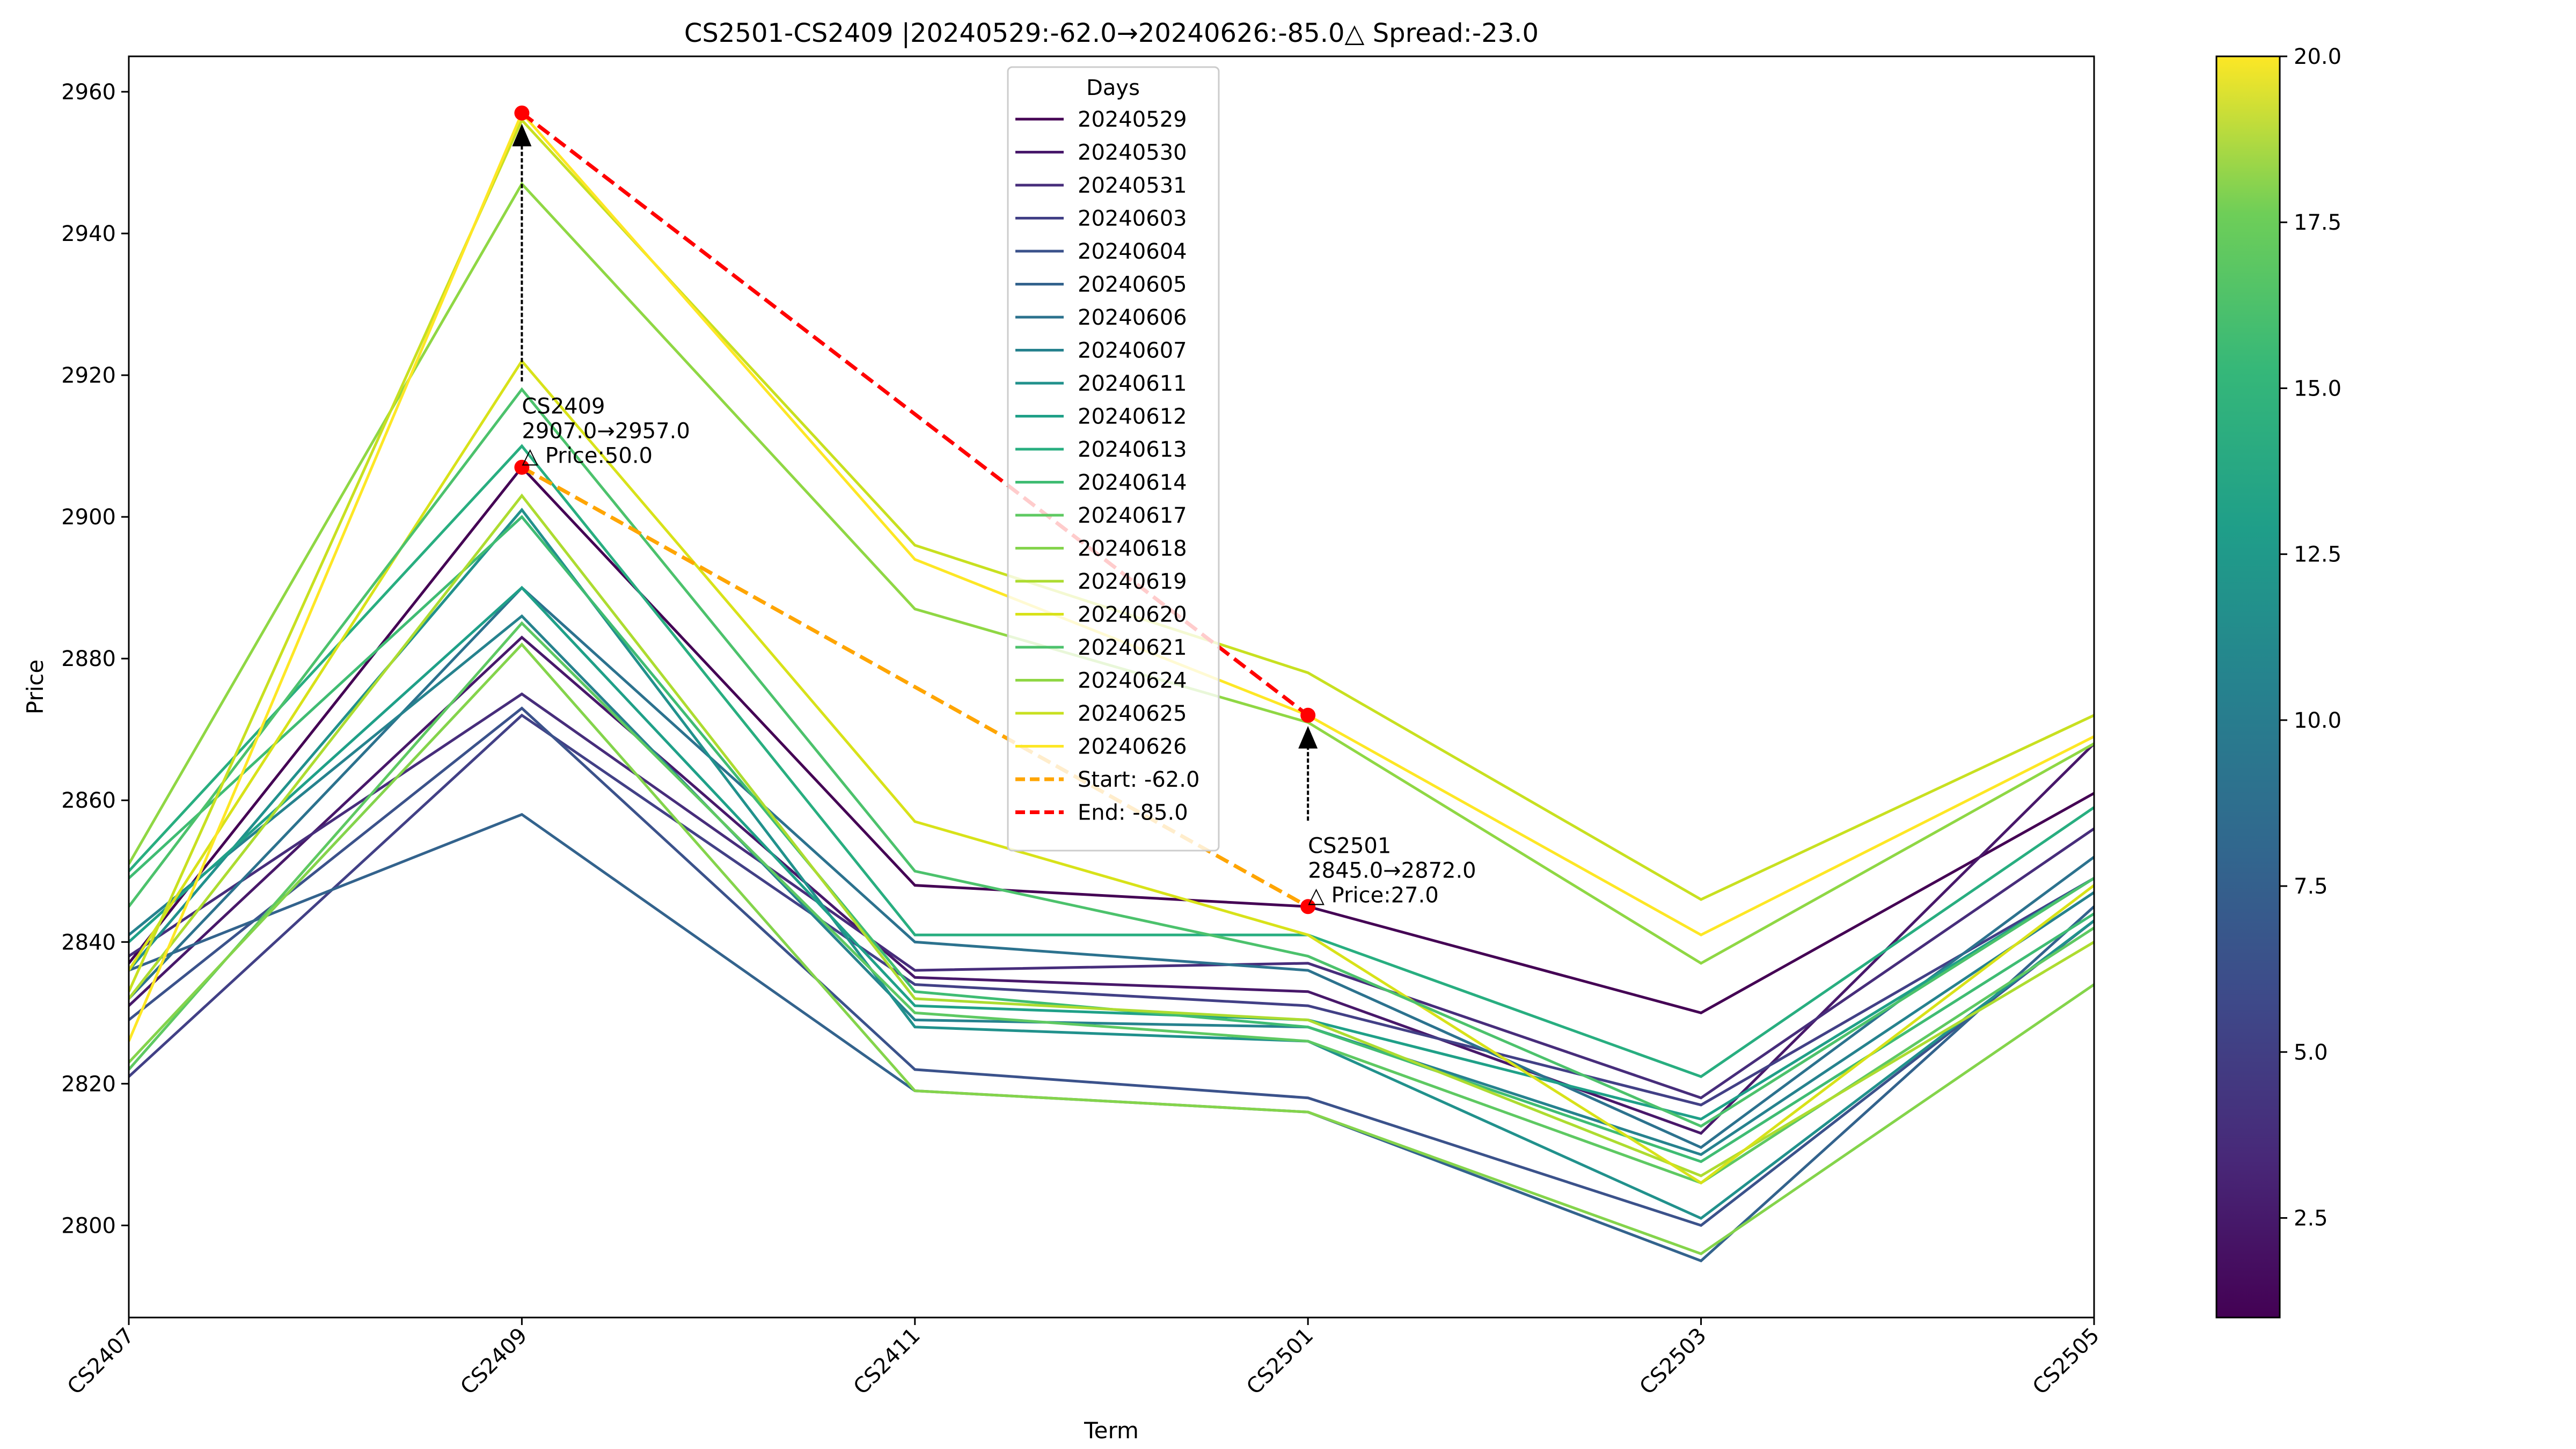  Describe the element at coordinates (587, 456) in the screenshot. I see `annotation-text: △ Price:50.0` at that location.